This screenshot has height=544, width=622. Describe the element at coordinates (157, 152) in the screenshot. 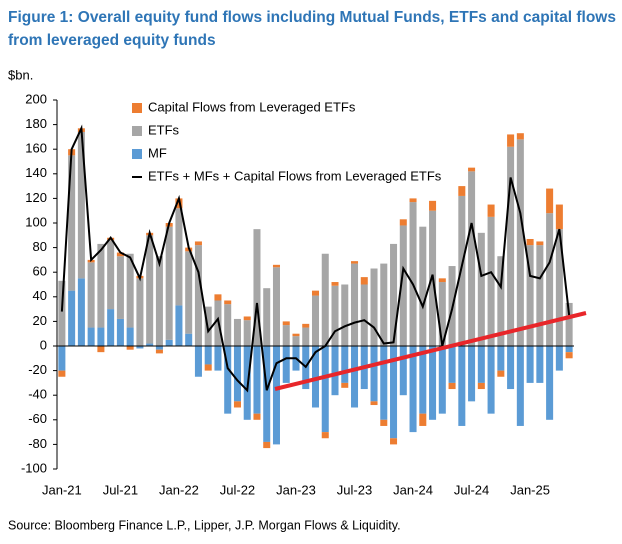

I see `legend-label: MF` at that location.